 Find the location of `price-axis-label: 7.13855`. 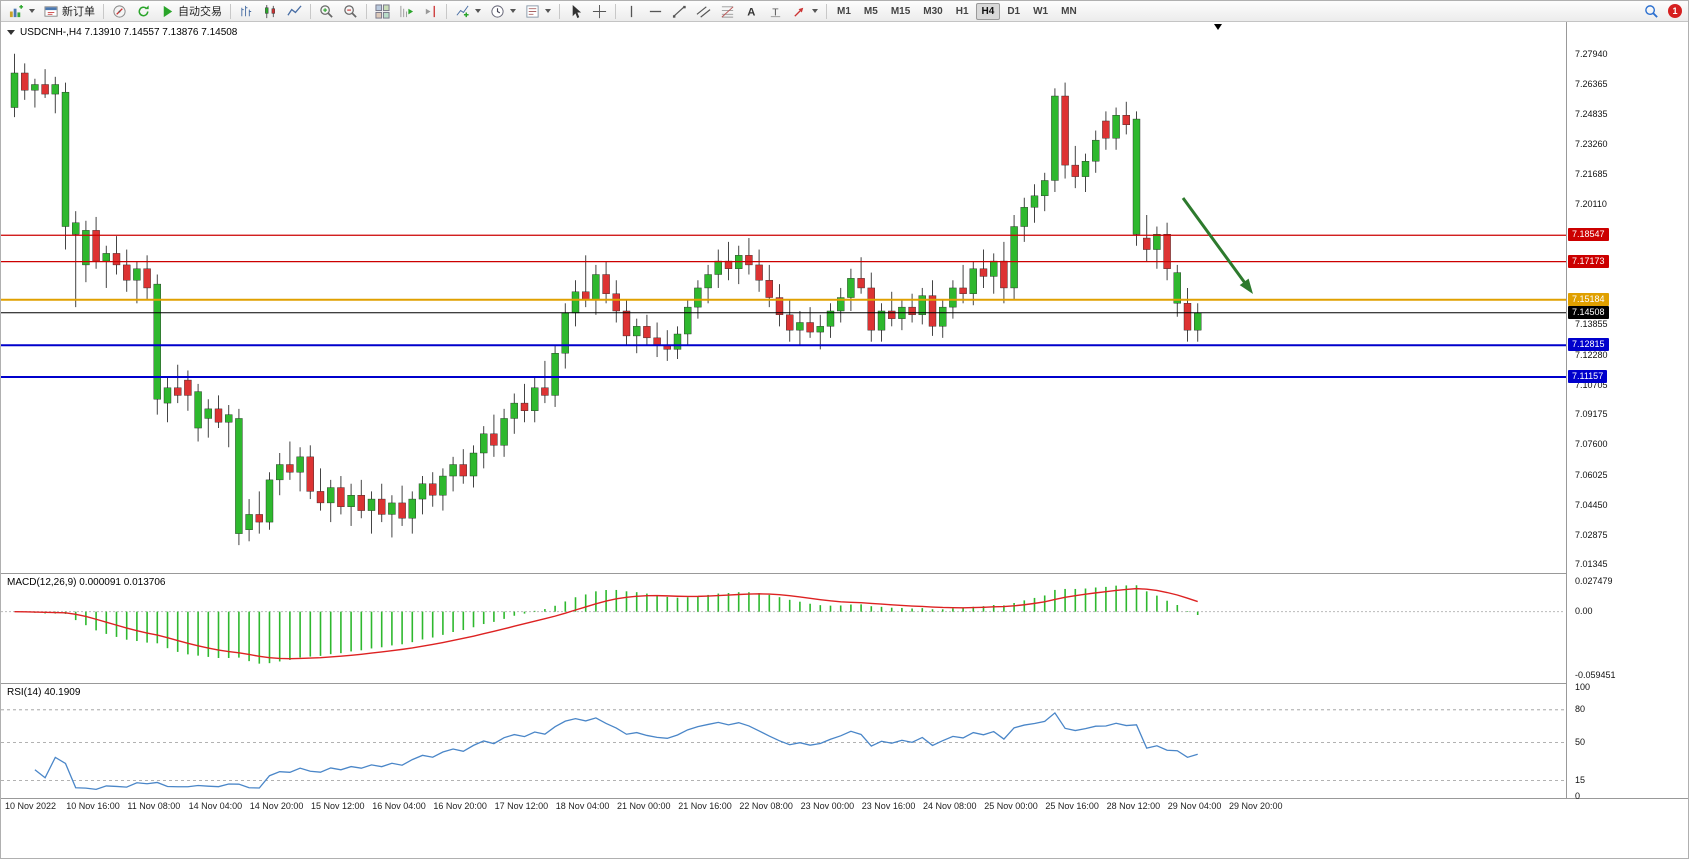

price-axis-label: 7.13855 is located at coordinates (1591, 324).